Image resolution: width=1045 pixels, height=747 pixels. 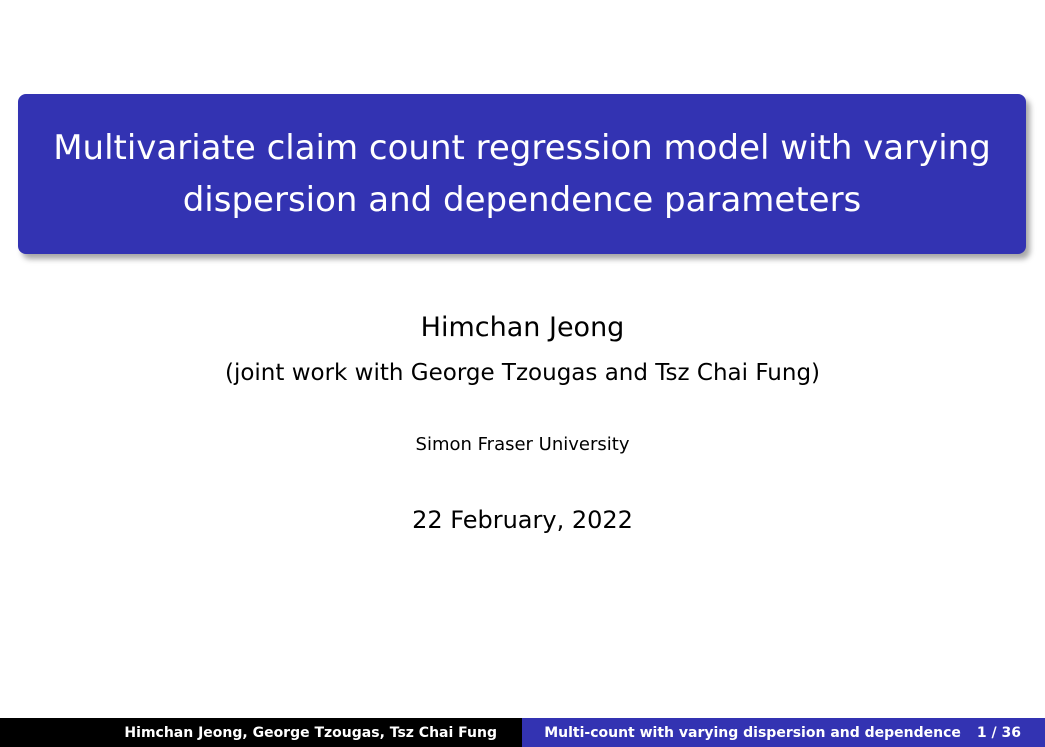 What do you see at coordinates (522, 444) in the screenshot?
I see `institution: Simon Fraser University` at bounding box center [522, 444].